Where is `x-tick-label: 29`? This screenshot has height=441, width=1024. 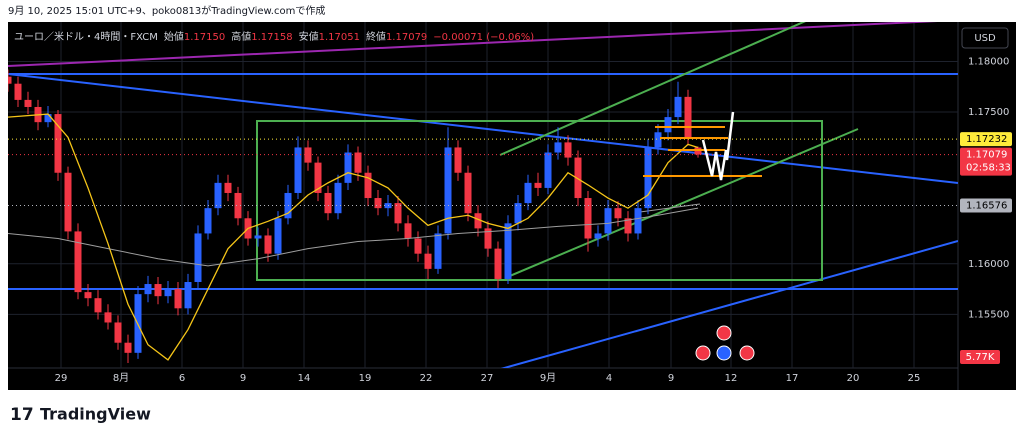 x-tick-label: 29 is located at coordinates (61, 378).